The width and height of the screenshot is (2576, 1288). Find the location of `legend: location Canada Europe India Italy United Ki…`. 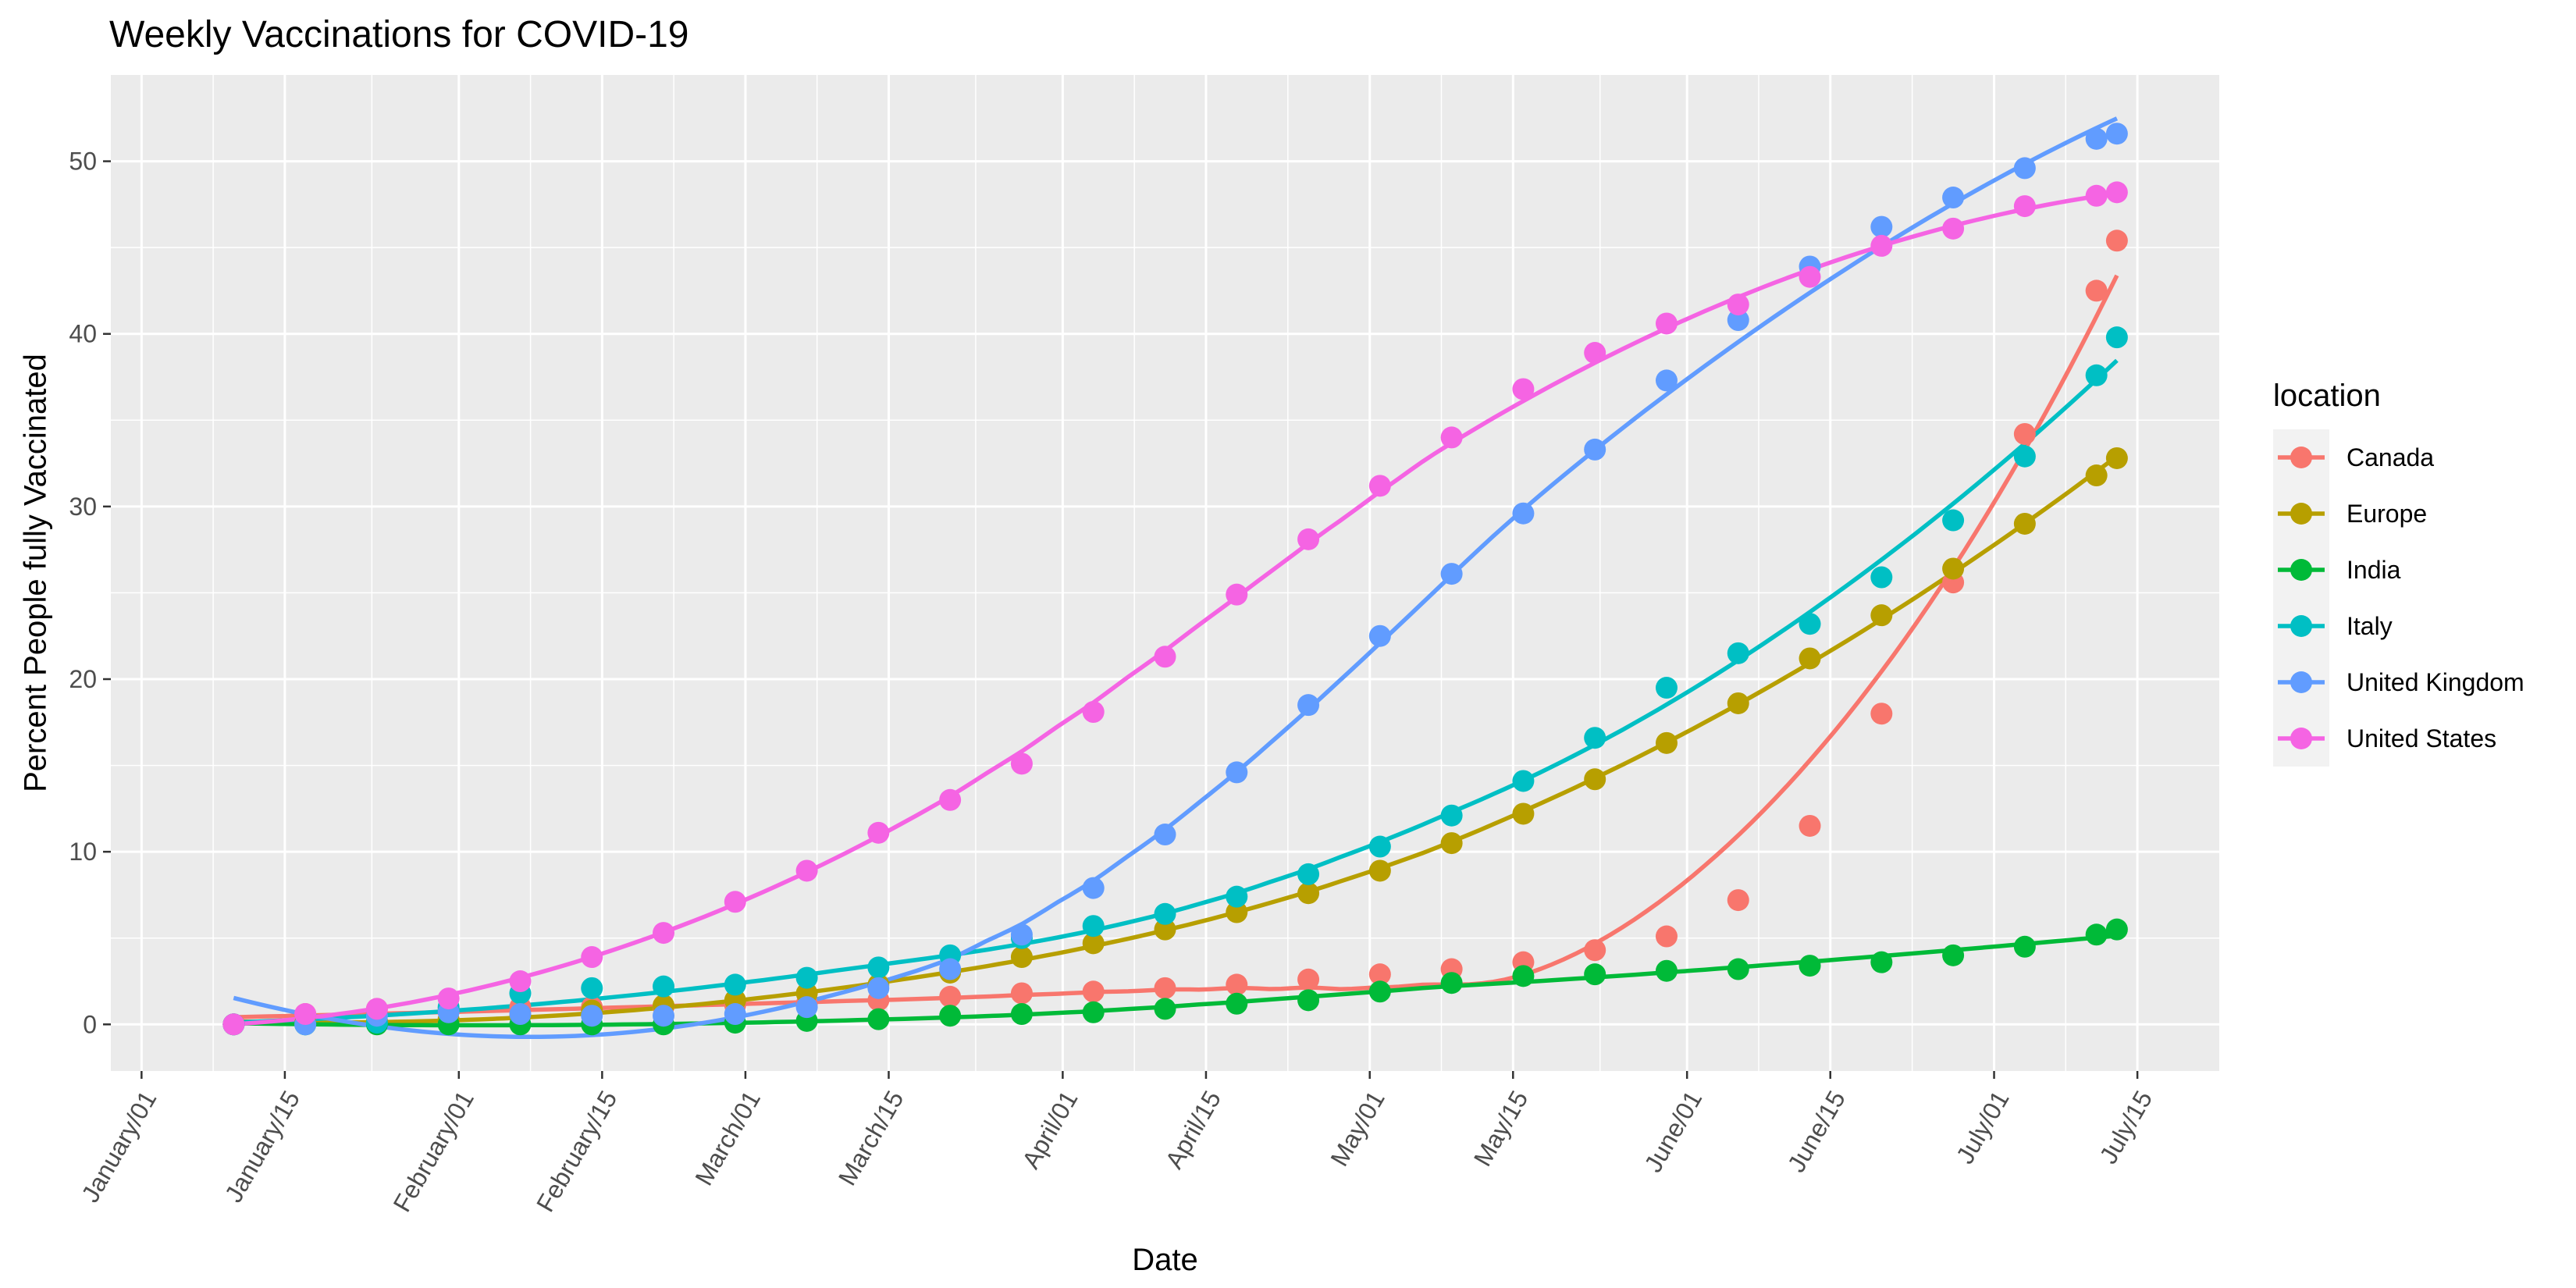

legend: location Canada Europe India Italy United Ki… is located at coordinates (2398, 573).